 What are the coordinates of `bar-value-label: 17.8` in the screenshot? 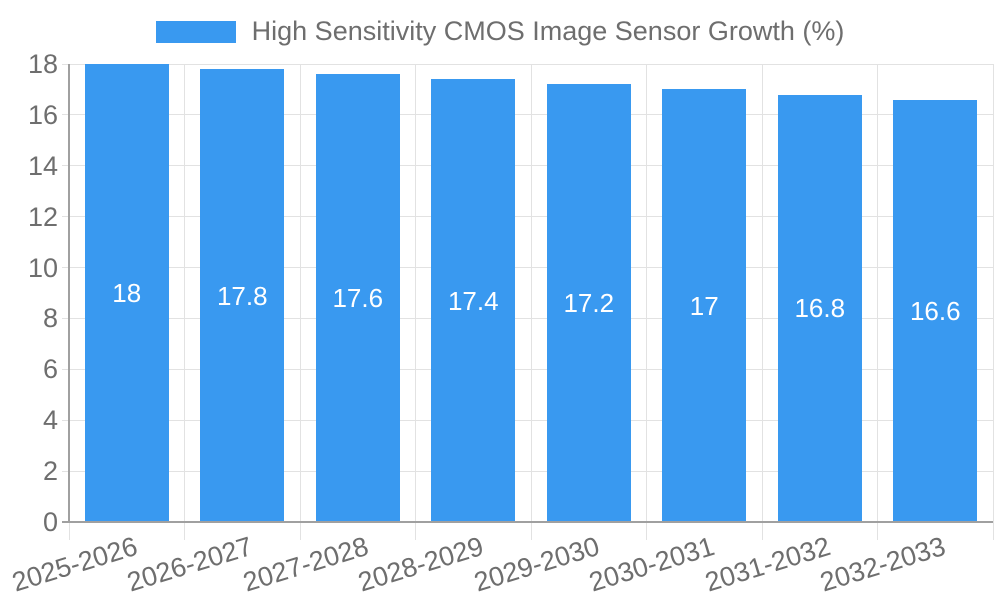 It's located at (242, 295).